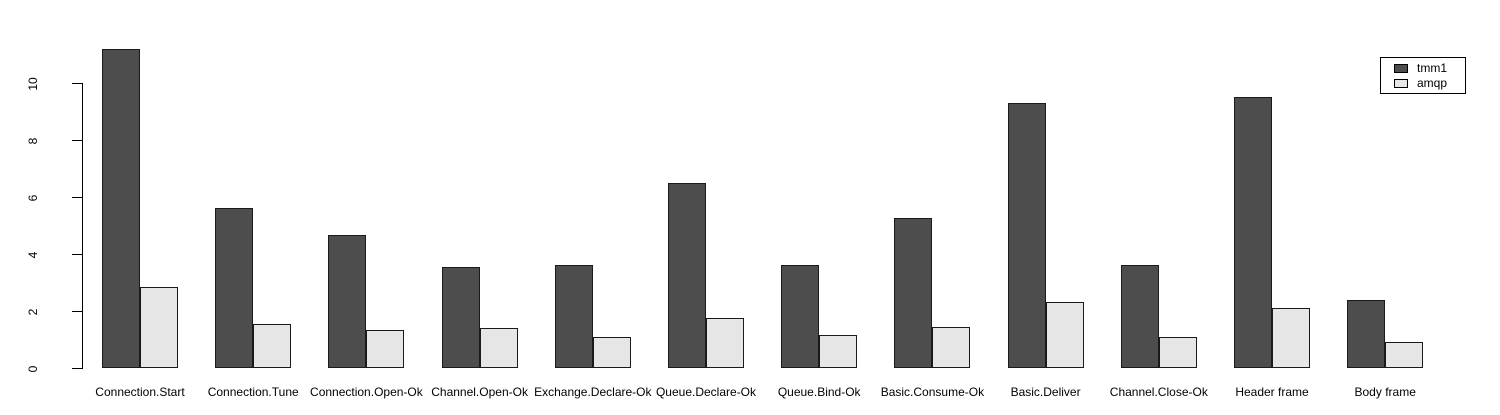 The image size is (1500, 415). I want to click on bar-amqp-header-frame, so click(1291, 338).